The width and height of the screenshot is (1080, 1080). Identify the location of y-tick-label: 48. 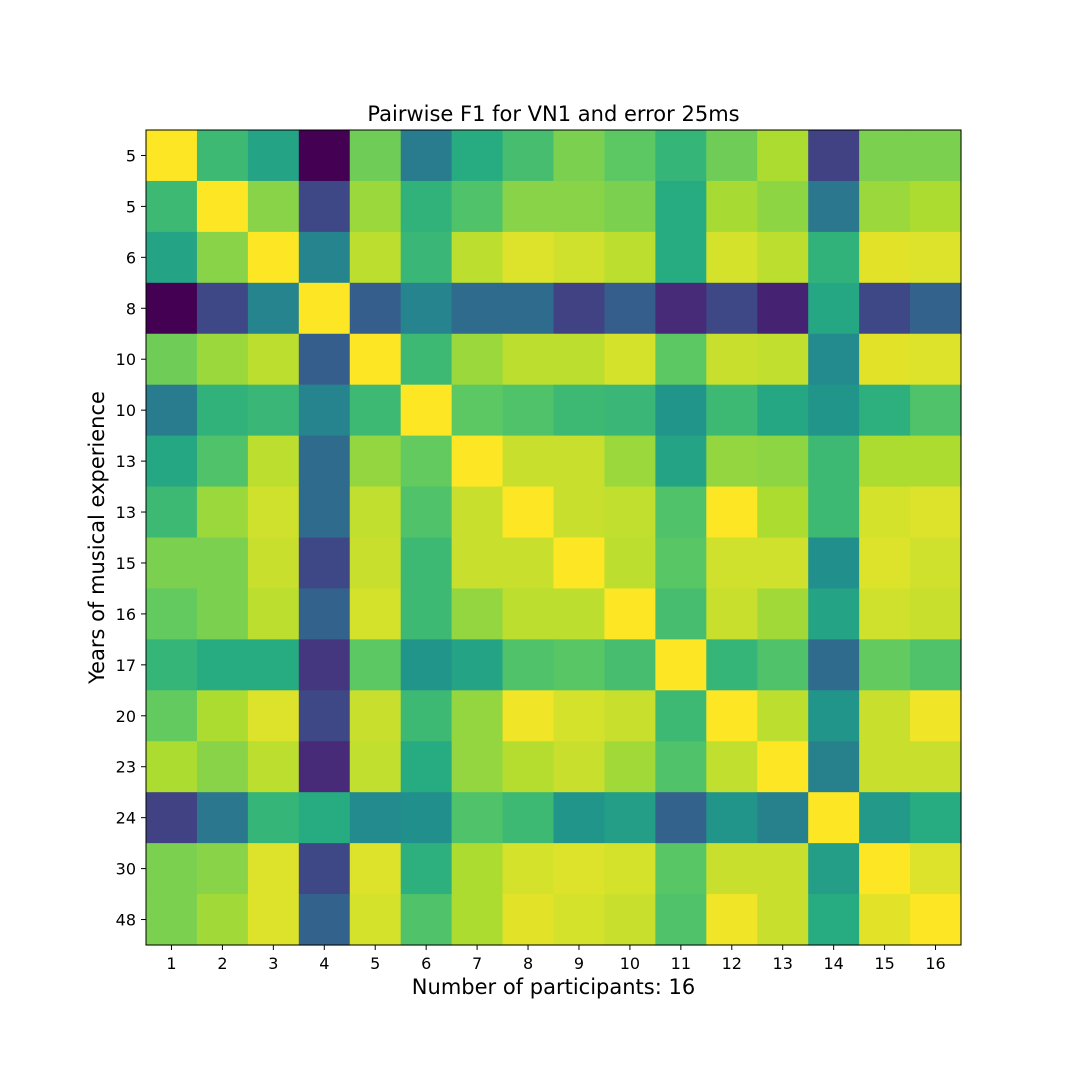
(126, 920).